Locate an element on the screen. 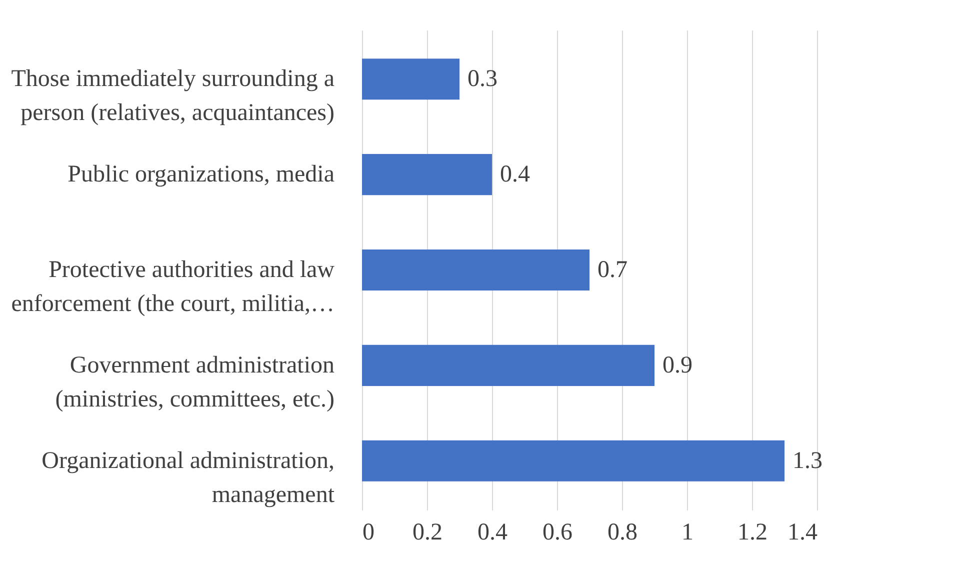 The image size is (956, 580). data-label: 0.4 is located at coordinates (515, 175).